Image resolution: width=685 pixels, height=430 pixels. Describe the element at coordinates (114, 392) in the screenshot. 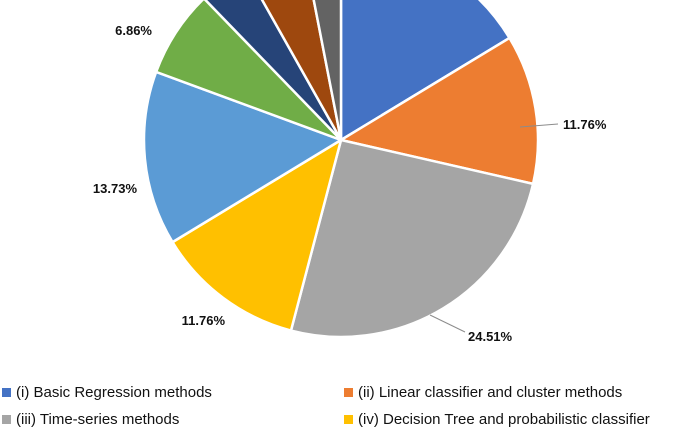

I see `legend-label: (i) Basic Regression methods` at that location.